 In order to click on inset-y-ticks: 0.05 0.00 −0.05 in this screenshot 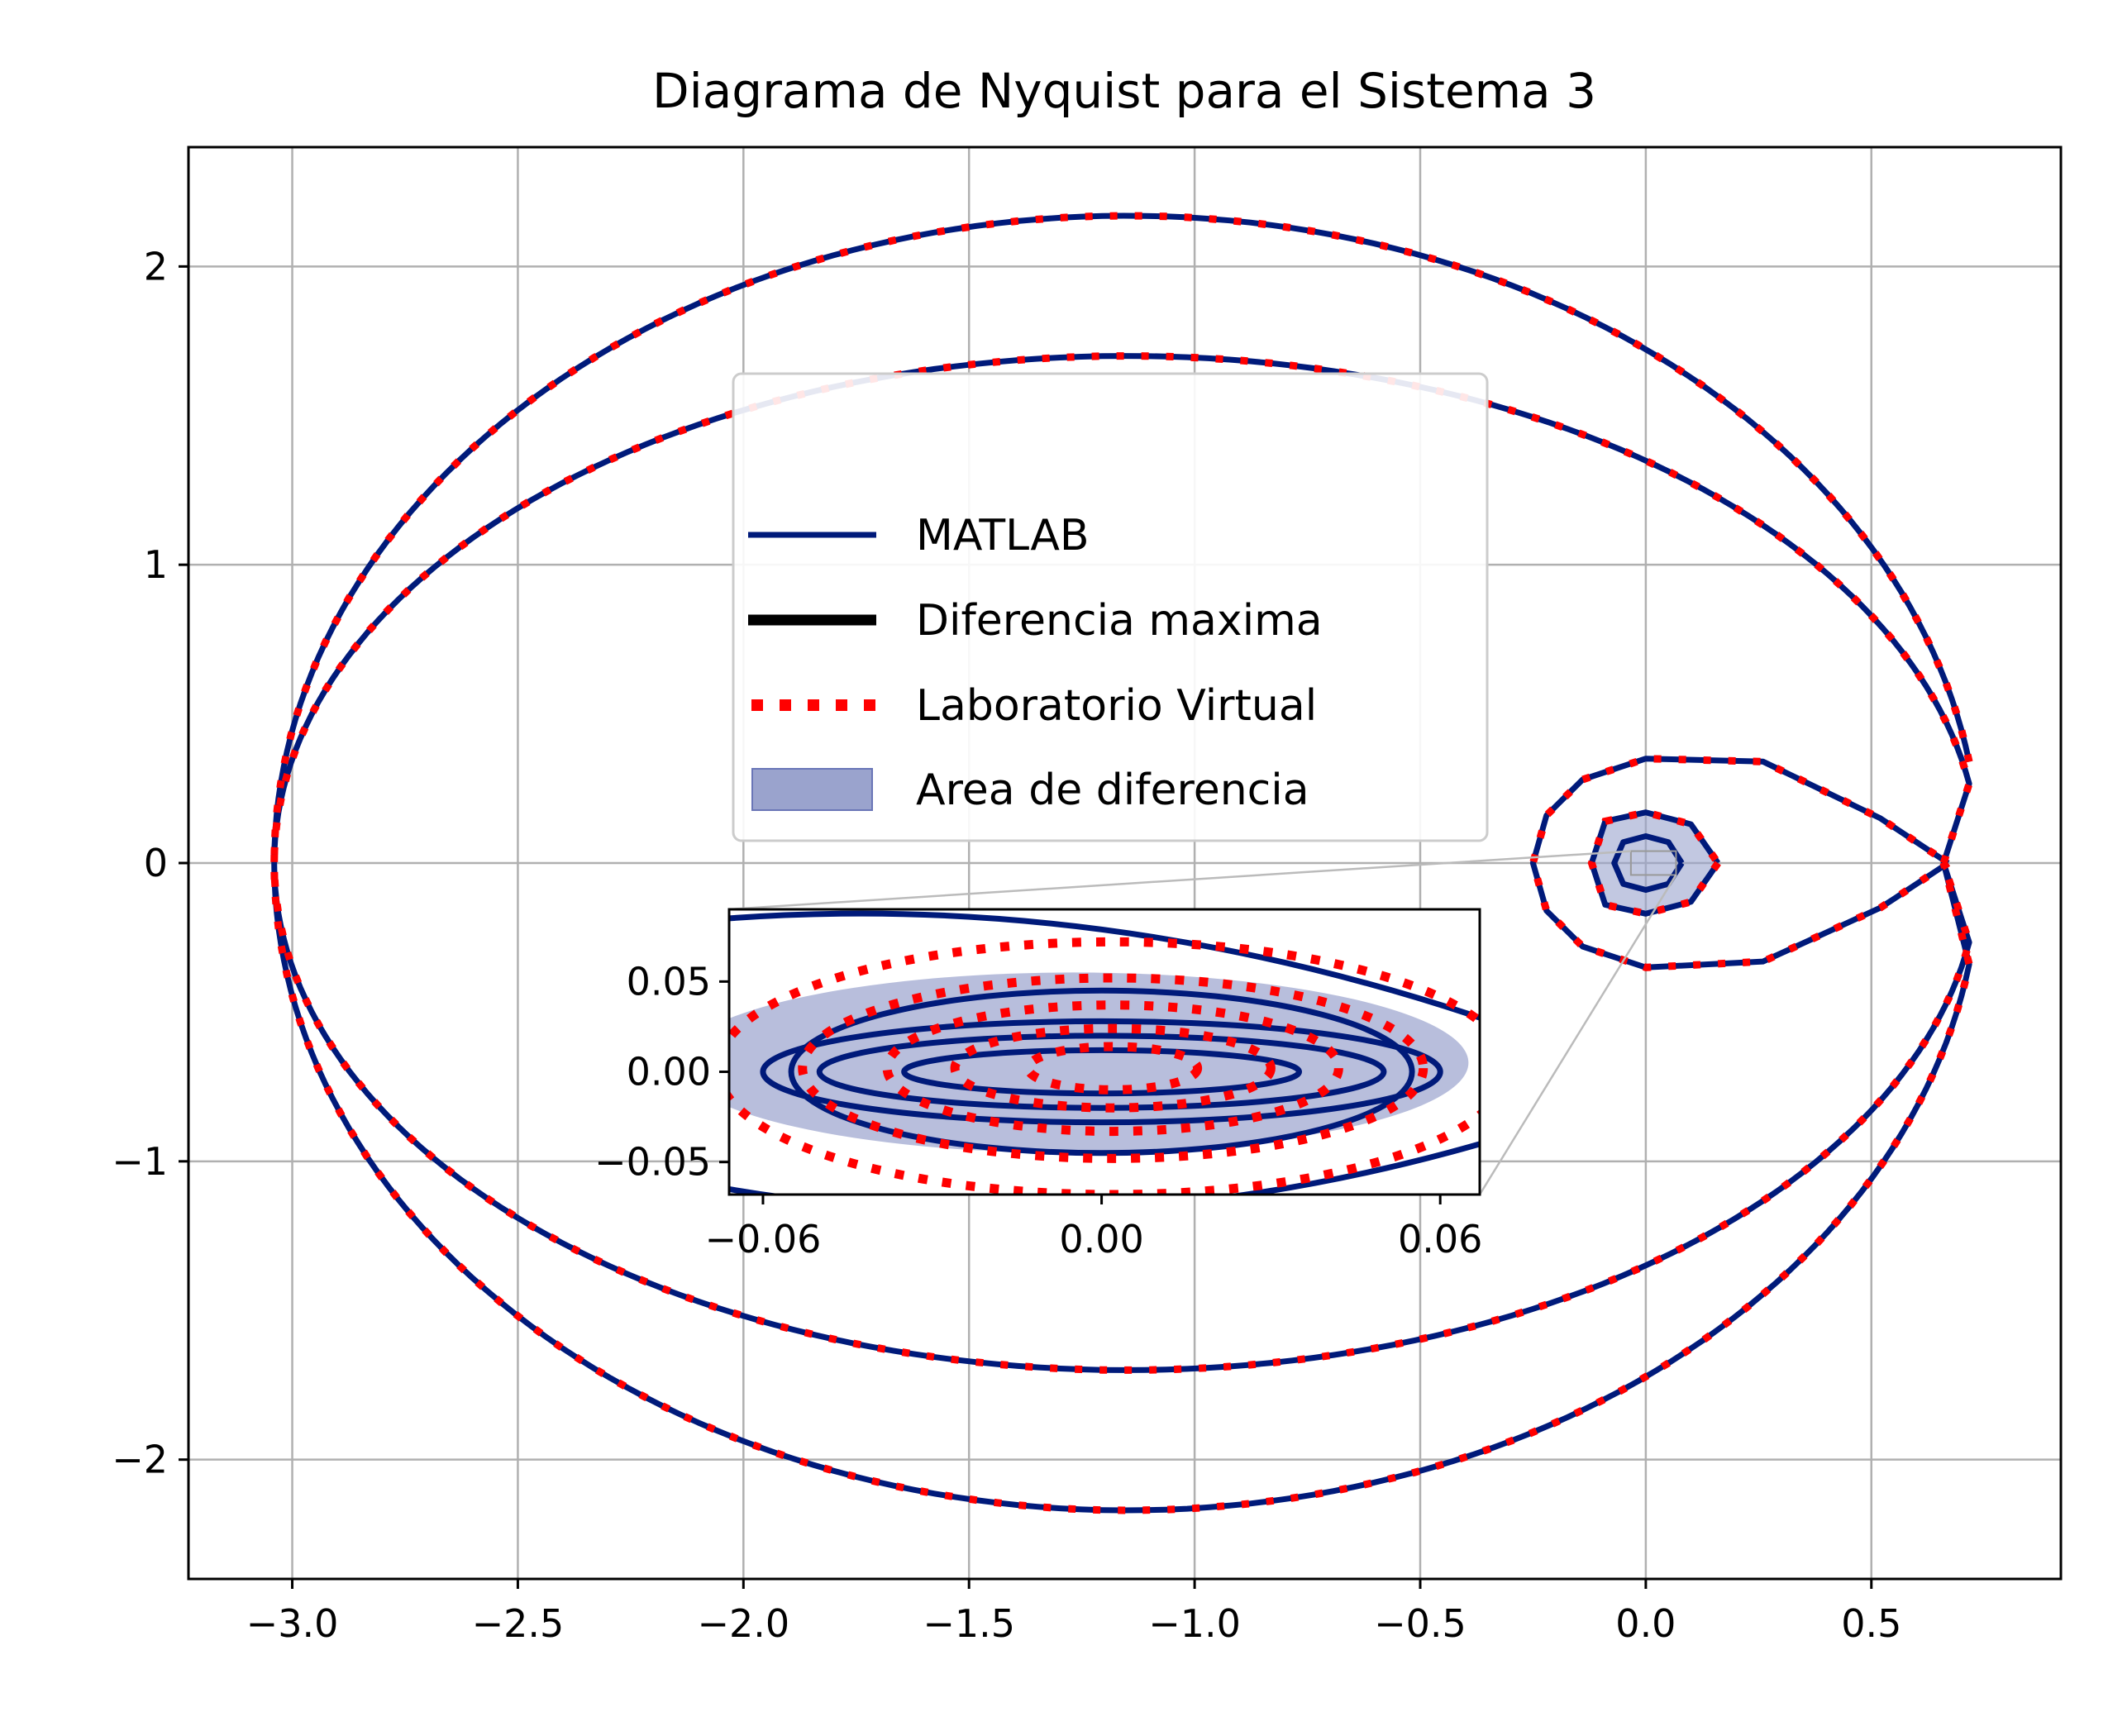, I will do `click(661, 1072)`.